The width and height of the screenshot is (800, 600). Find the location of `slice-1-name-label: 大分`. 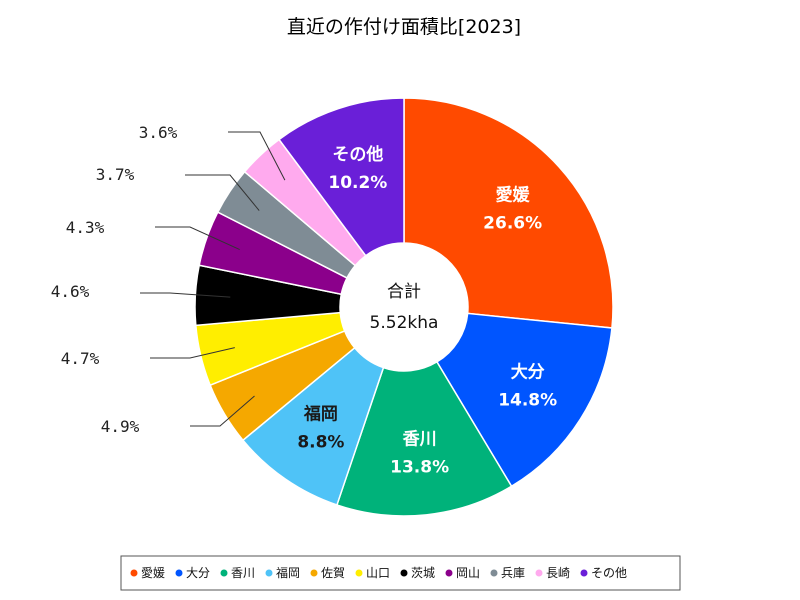

slice-1-name-label: 大分 is located at coordinates (528, 371).